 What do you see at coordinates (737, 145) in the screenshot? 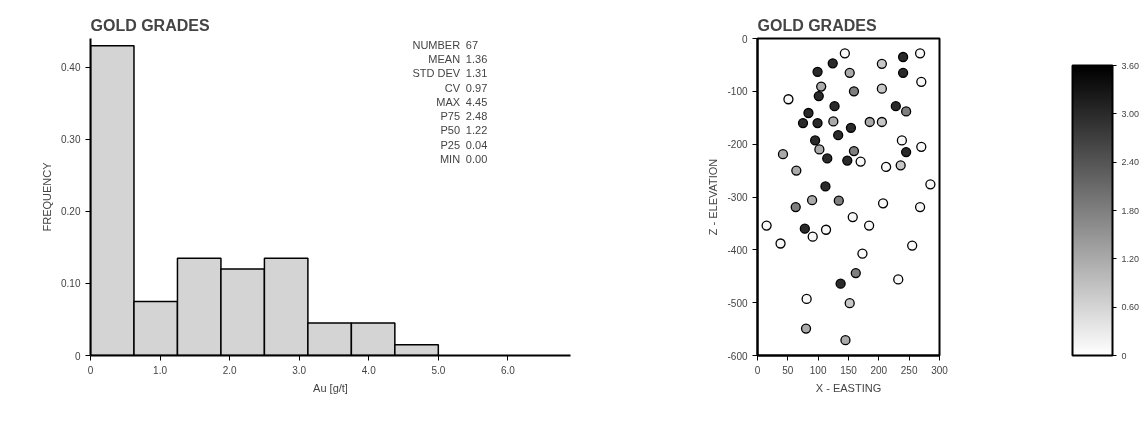
I see `y-tick-label: -200` at bounding box center [737, 145].